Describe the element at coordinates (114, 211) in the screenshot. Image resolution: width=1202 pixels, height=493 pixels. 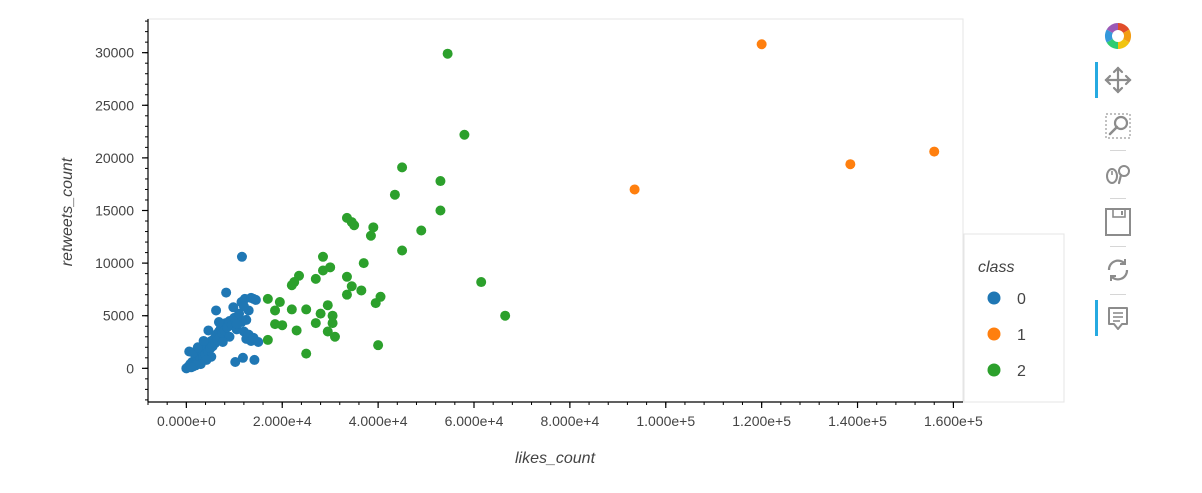
I see `y-tick-label: 15000` at that location.